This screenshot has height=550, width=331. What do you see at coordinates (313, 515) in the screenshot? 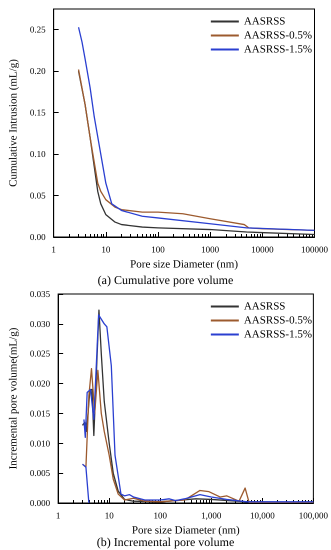
I see `x-tick-label: 100,000` at bounding box center [313, 515].